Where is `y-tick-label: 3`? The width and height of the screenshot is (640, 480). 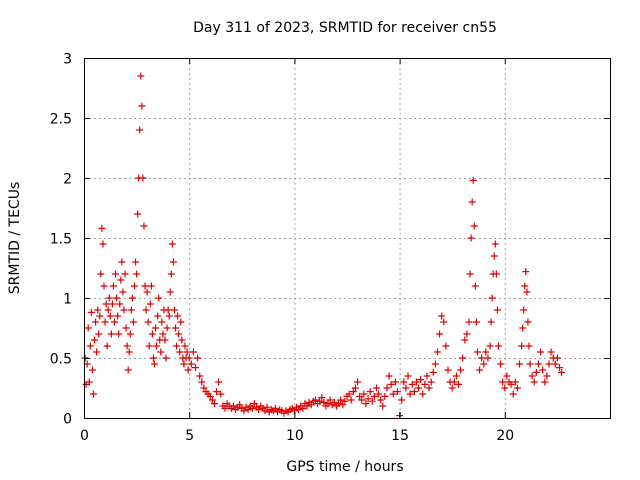 y-tick-label: 3 is located at coordinates (67, 60).